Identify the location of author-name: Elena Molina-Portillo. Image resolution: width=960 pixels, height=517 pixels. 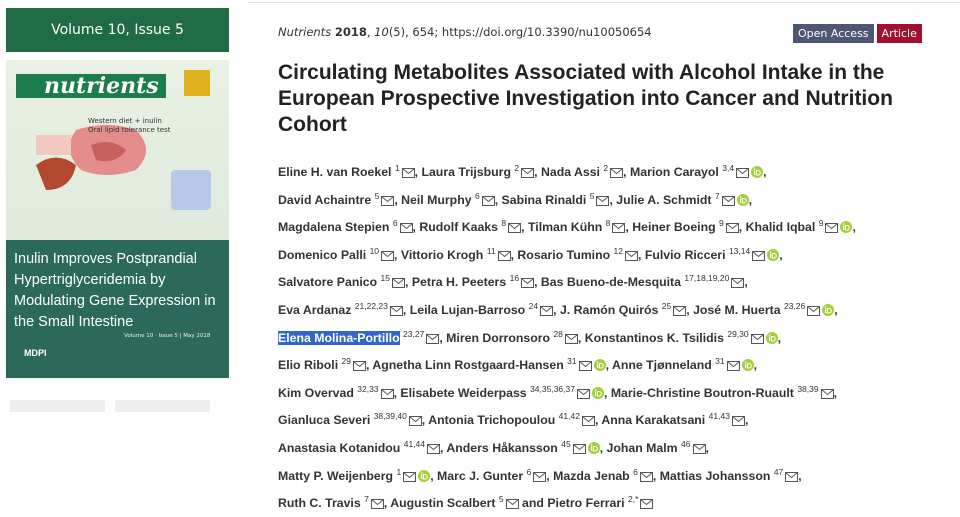
(339, 337).